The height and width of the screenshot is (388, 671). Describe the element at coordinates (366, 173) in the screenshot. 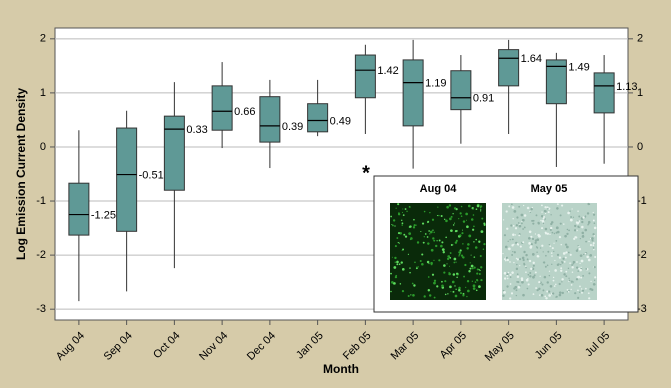

I see `inset-marker: *` at that location.